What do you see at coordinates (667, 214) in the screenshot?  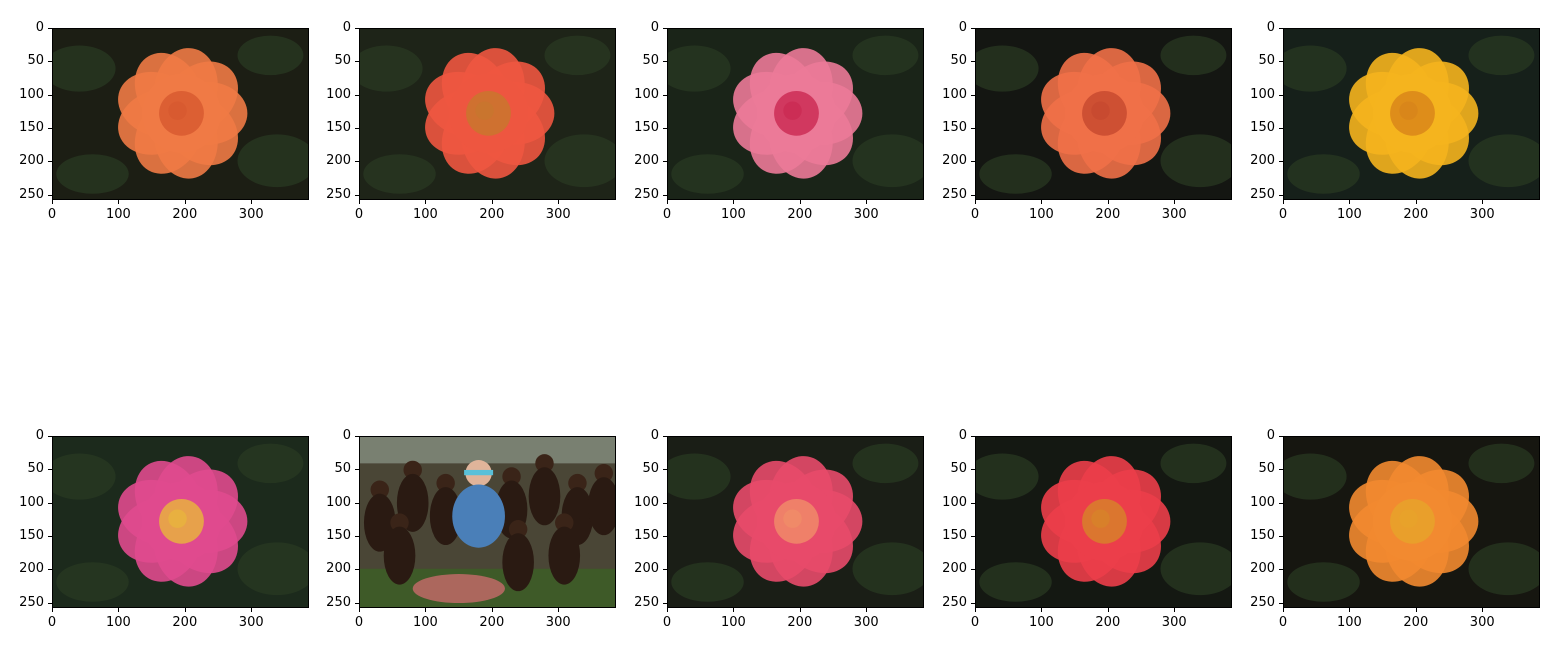 I see `x-tick-label: 0` at bounding box center [667, 214].